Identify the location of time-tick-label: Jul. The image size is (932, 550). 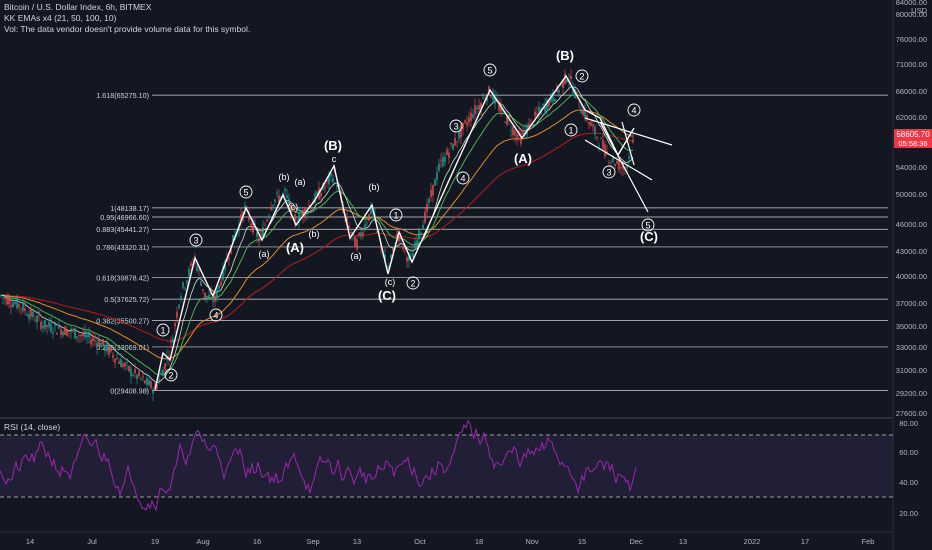
(92, 541).